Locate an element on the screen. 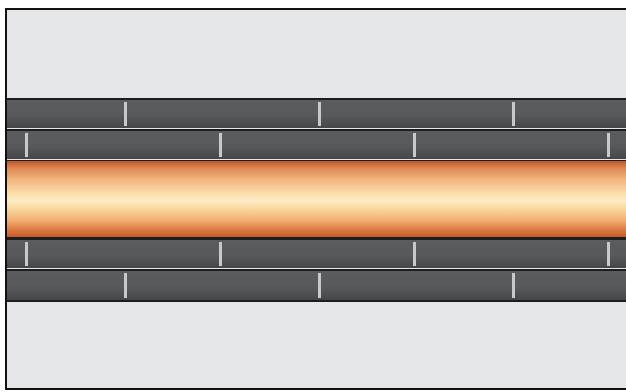 The height and width of the screenshot is (392, 626). brick-row-top-outer is located at coordinates (316, 113).